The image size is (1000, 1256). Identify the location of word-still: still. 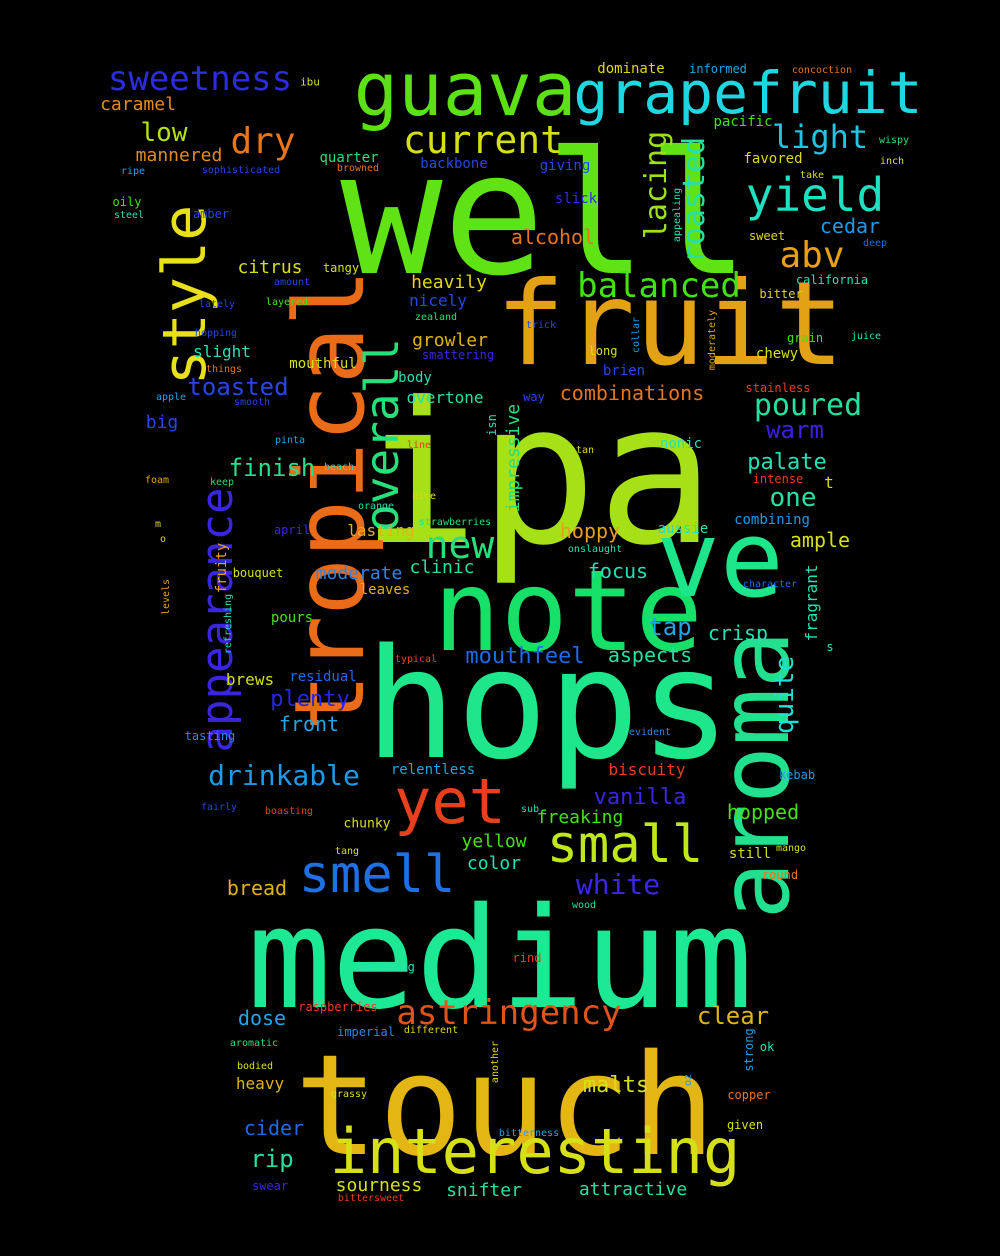
(750, 854).